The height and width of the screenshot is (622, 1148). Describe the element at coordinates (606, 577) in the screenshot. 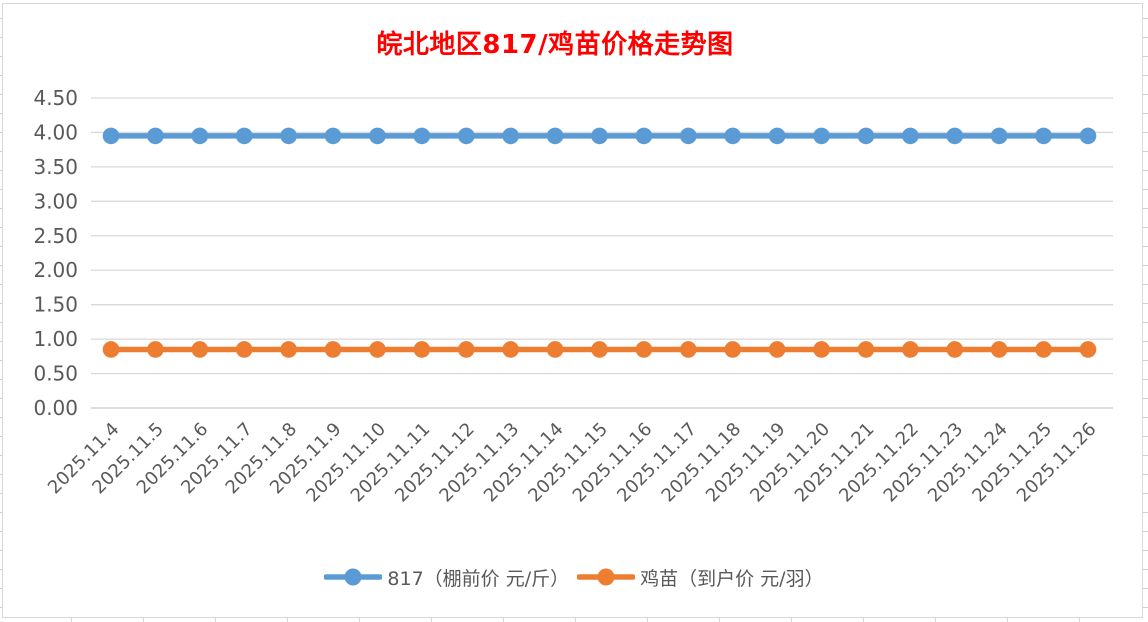

I see `legend-line-marker-jimiao-icon` at that location.